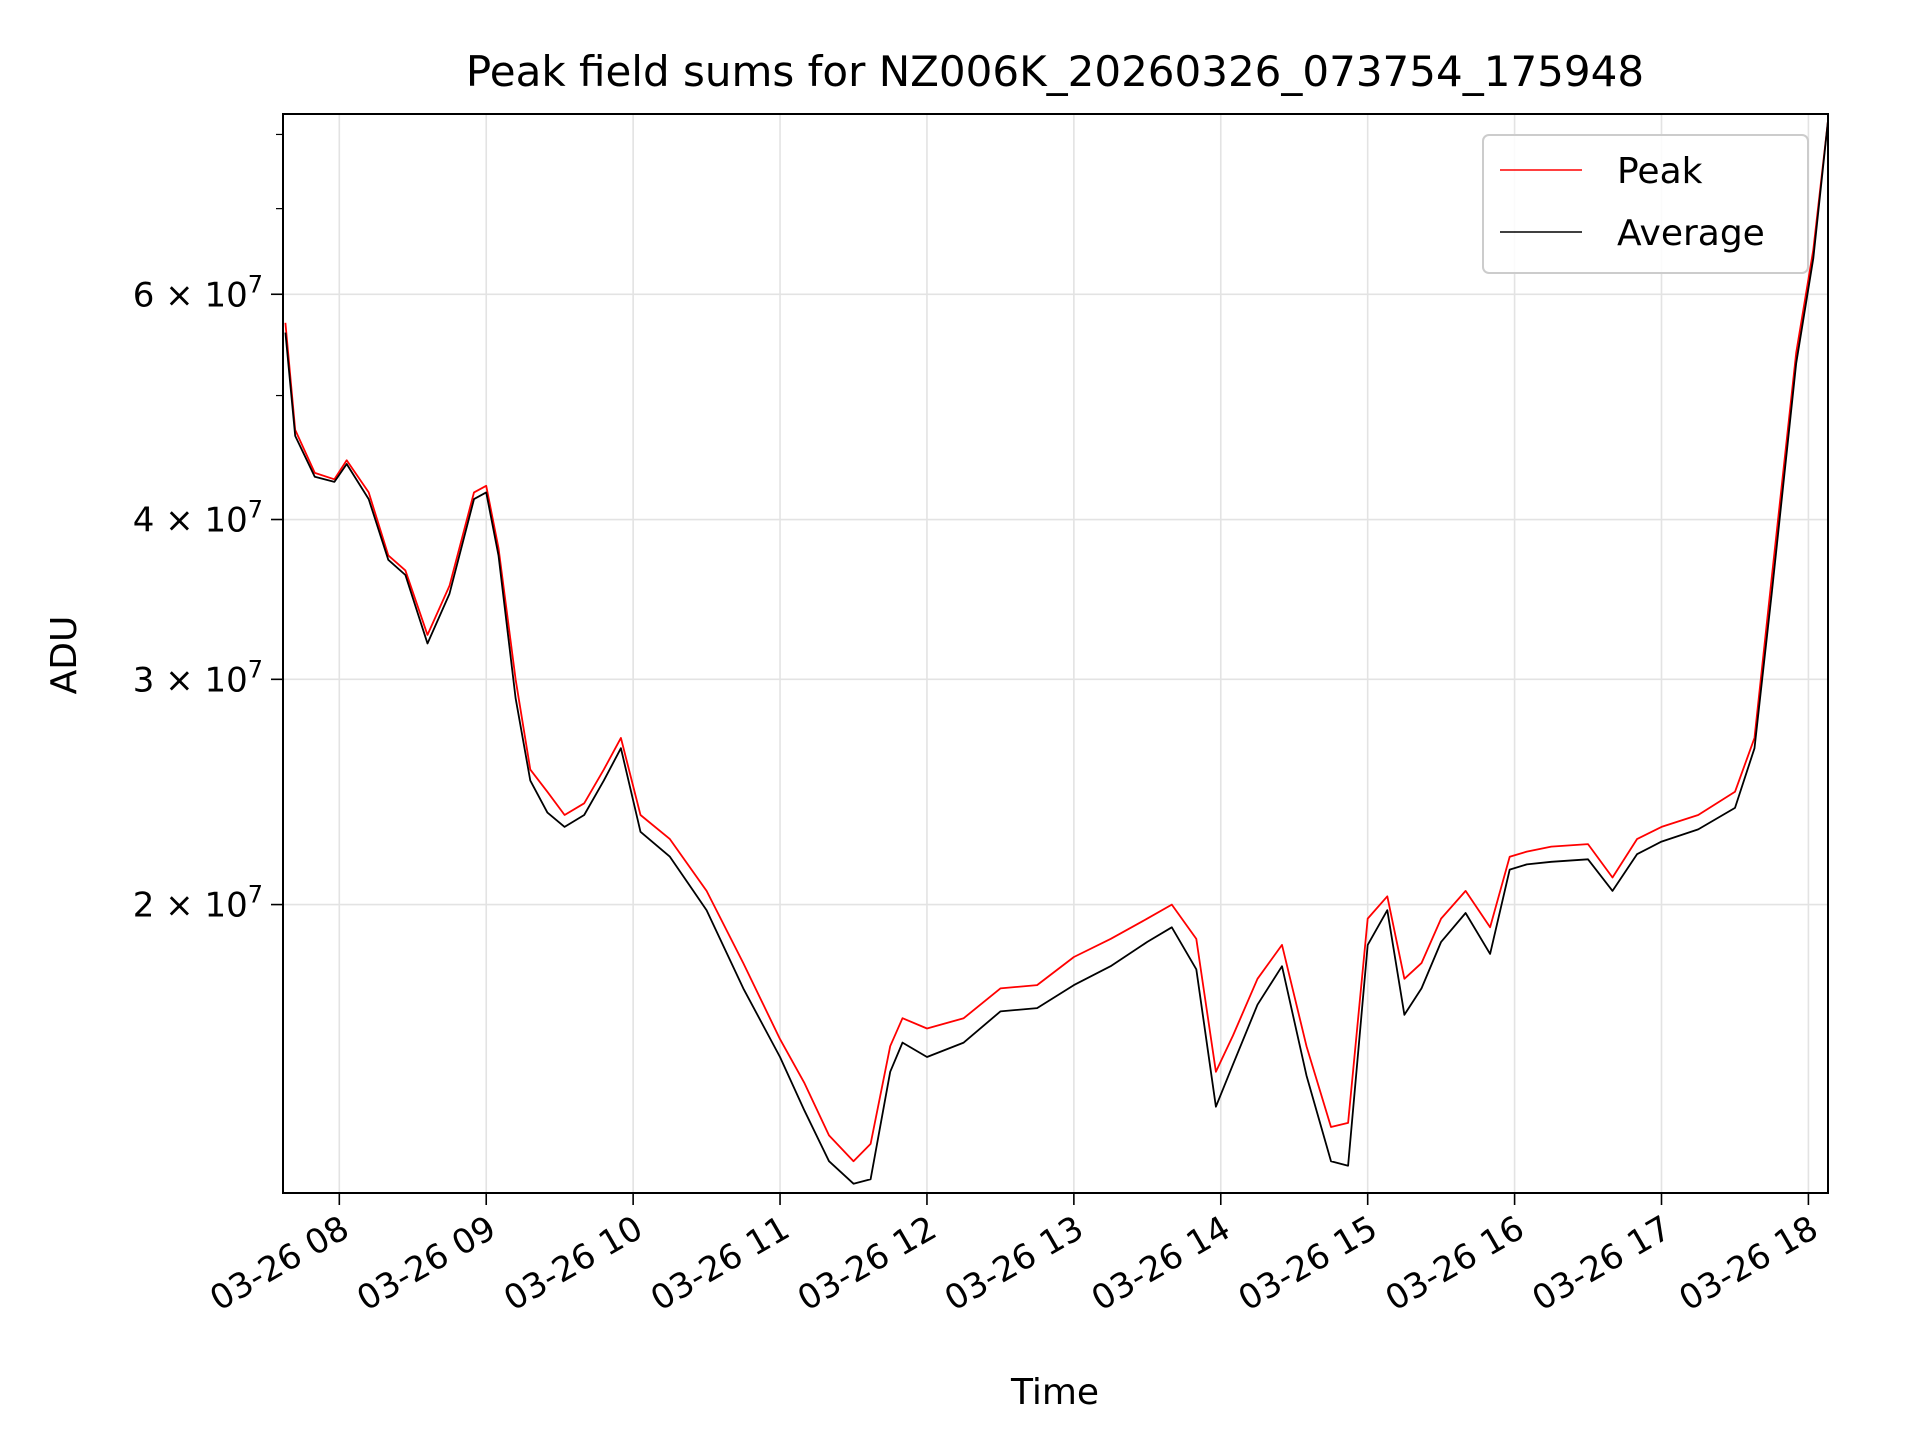 The image size is (1920, 1445). I want to click on y-tick-label: 6 × 107, so click(198, 292).